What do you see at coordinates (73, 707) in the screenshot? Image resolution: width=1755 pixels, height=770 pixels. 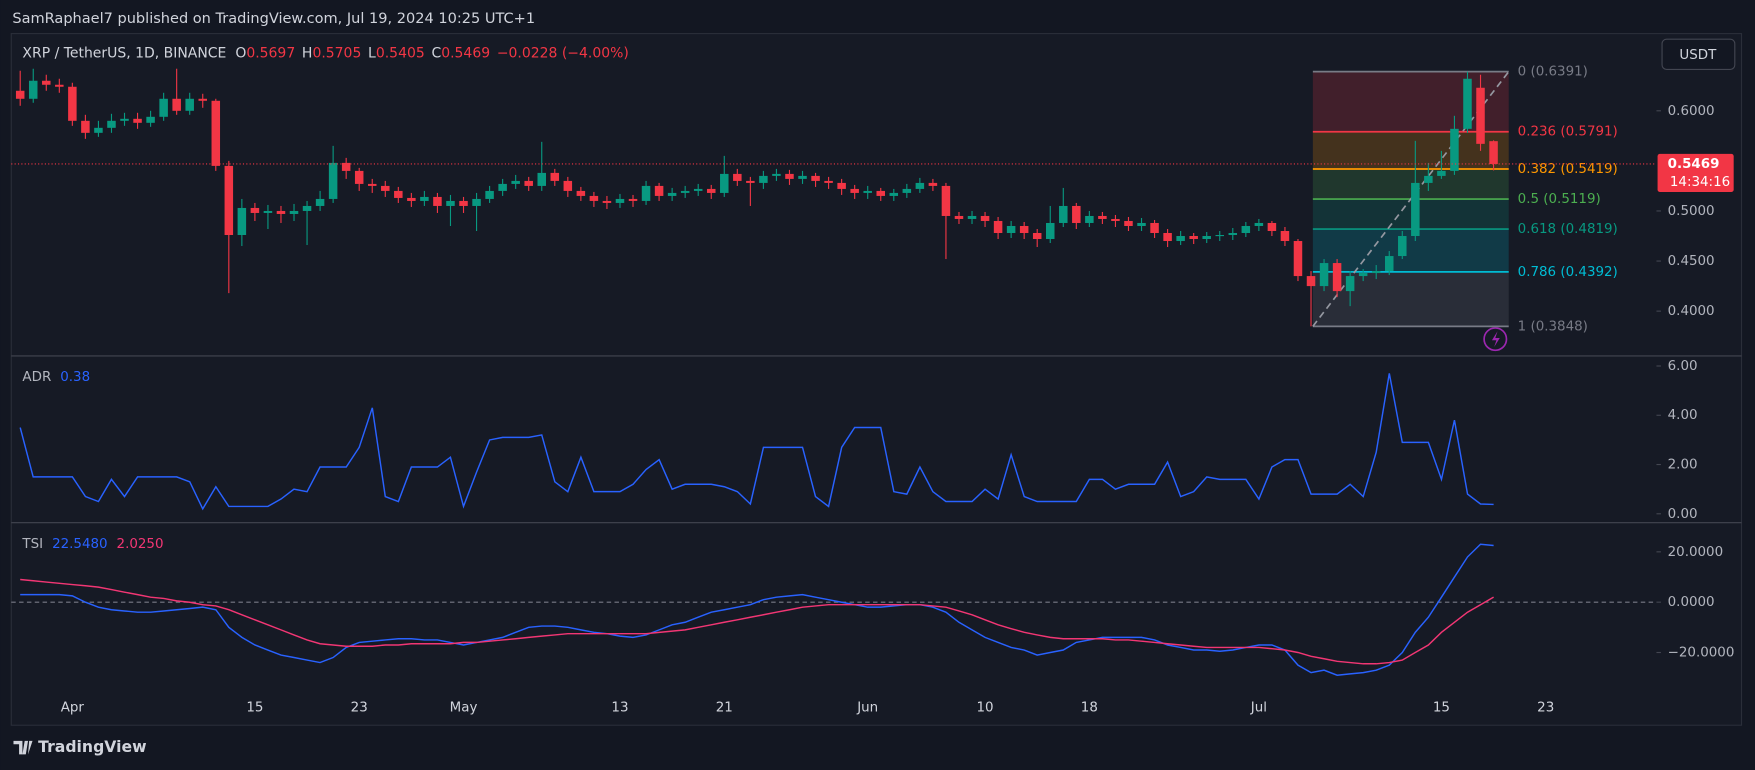 I see `x-tick-label: Apr` at bounding box center [73, 707].